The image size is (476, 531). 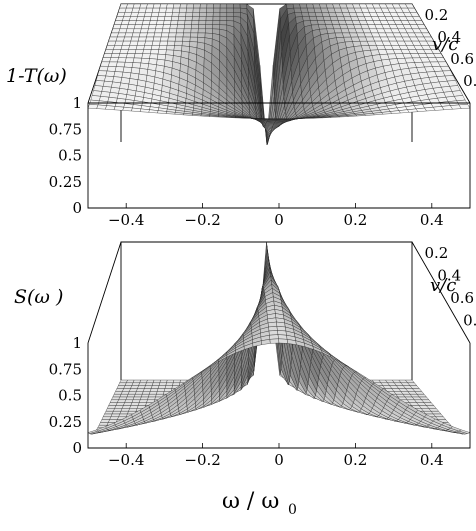 I want to click on x-tick-label: 0.4, so click(x=432, y=460).